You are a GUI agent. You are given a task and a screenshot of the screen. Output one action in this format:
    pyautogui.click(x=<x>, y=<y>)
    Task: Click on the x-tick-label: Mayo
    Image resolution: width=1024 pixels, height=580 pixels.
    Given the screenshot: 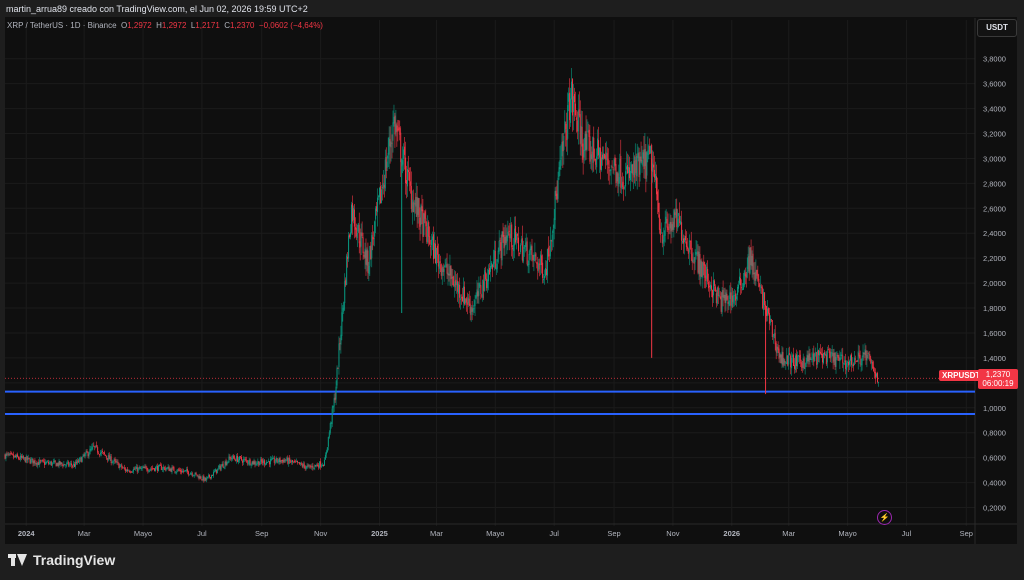 What is the action you would take?
    pyautogui.click(x=495, y=533)
    